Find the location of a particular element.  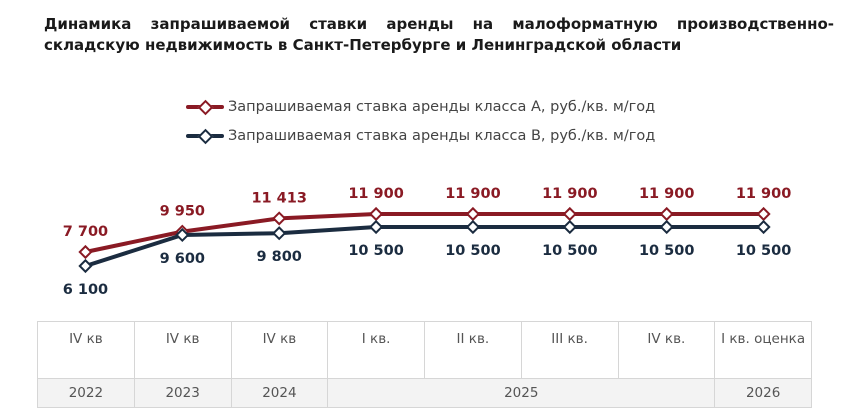

quarter-label: II кв. is located at coordinates (473, 350).